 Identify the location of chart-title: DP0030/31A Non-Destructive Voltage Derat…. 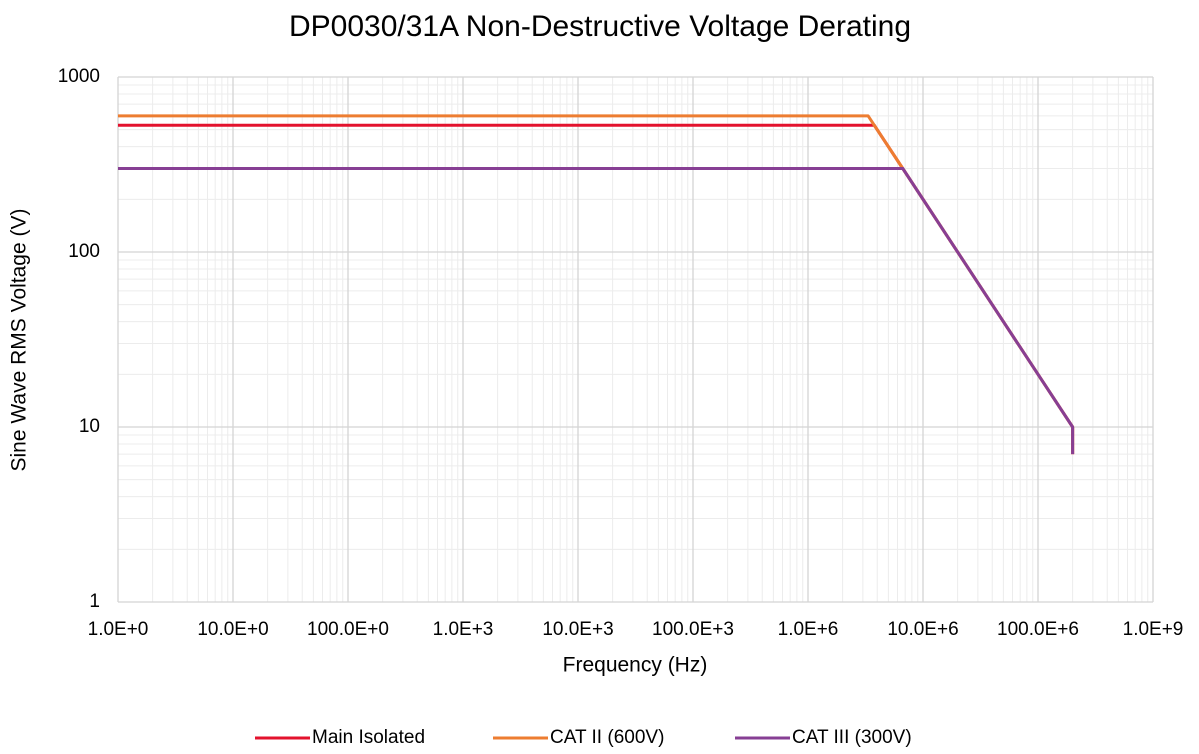
(600, 26).